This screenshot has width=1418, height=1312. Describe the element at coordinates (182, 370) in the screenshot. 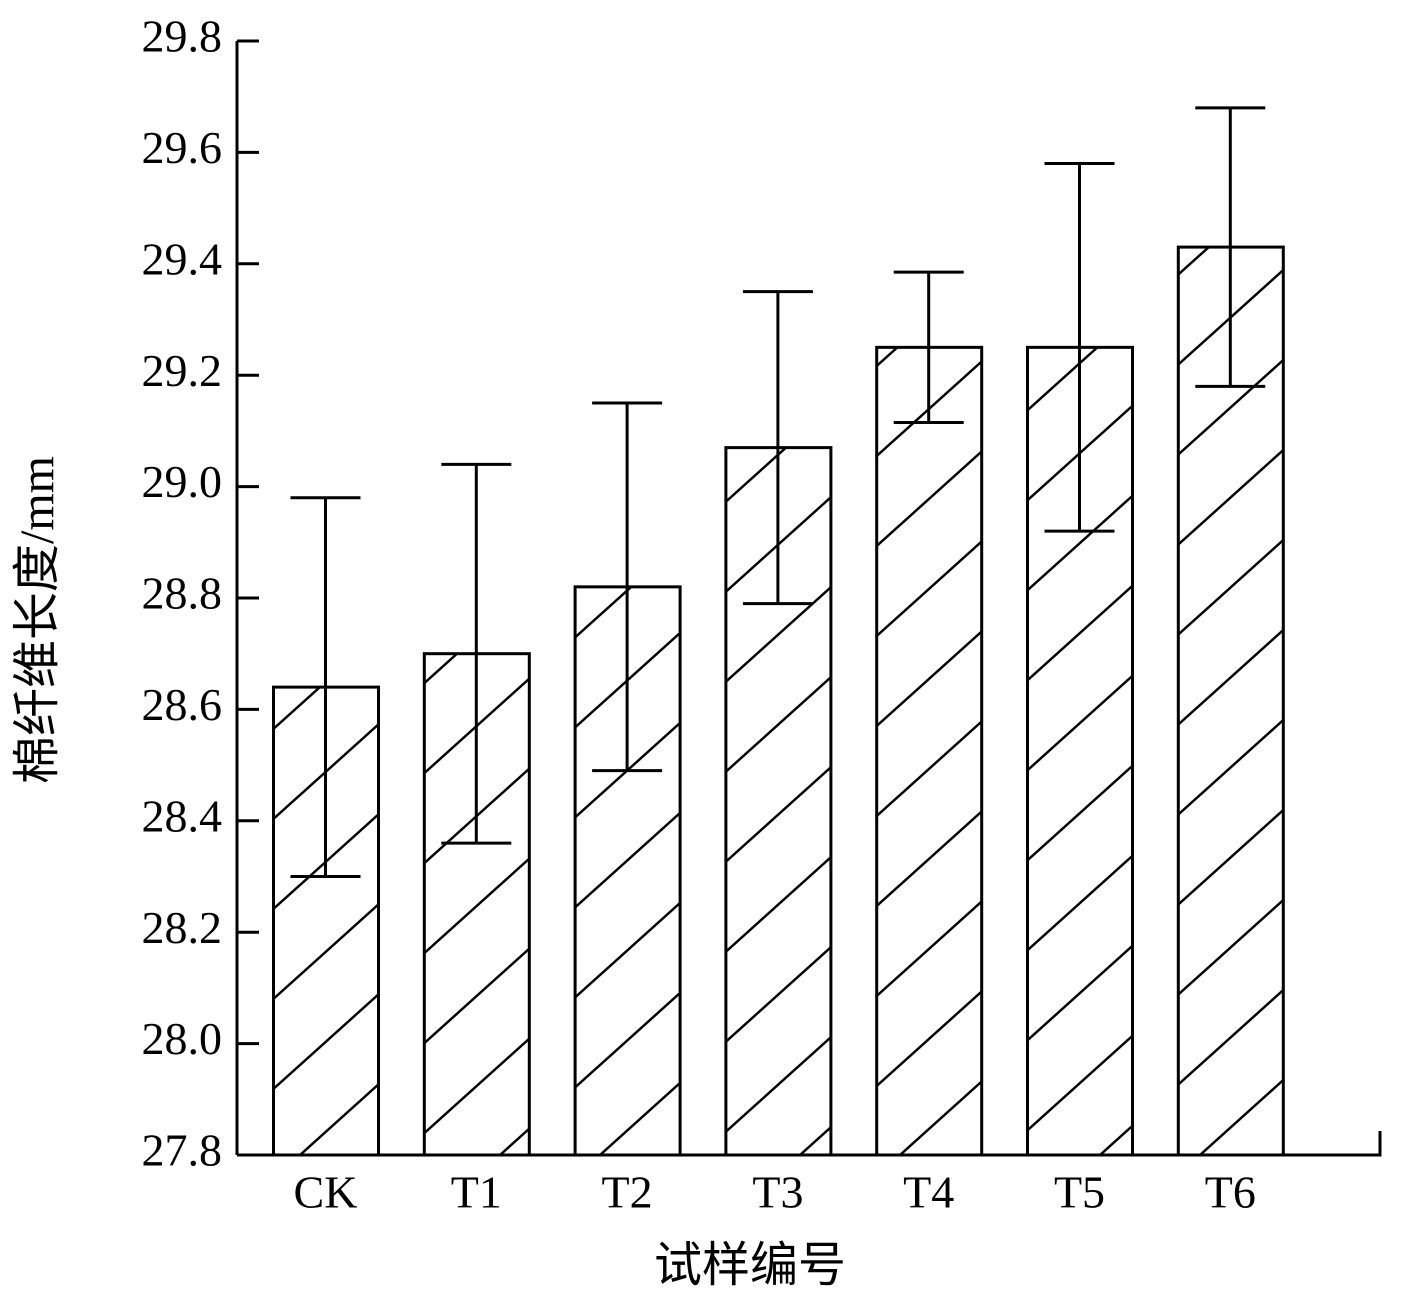

I see `y-tick-label: 29.2` at that location.